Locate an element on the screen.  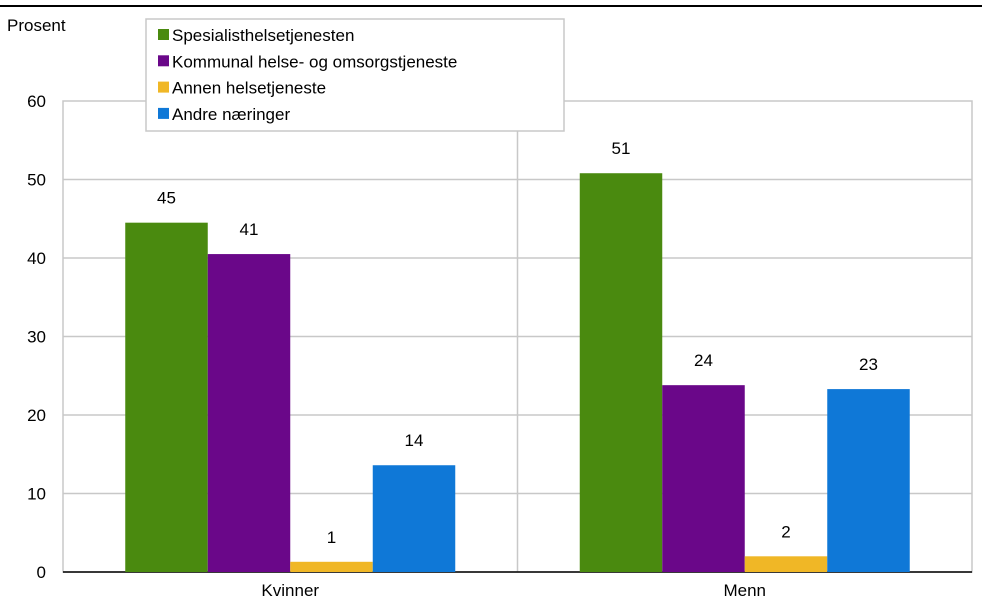
legend-label: Spesialisthelsetjenesten is located at coordinates (263, 35).